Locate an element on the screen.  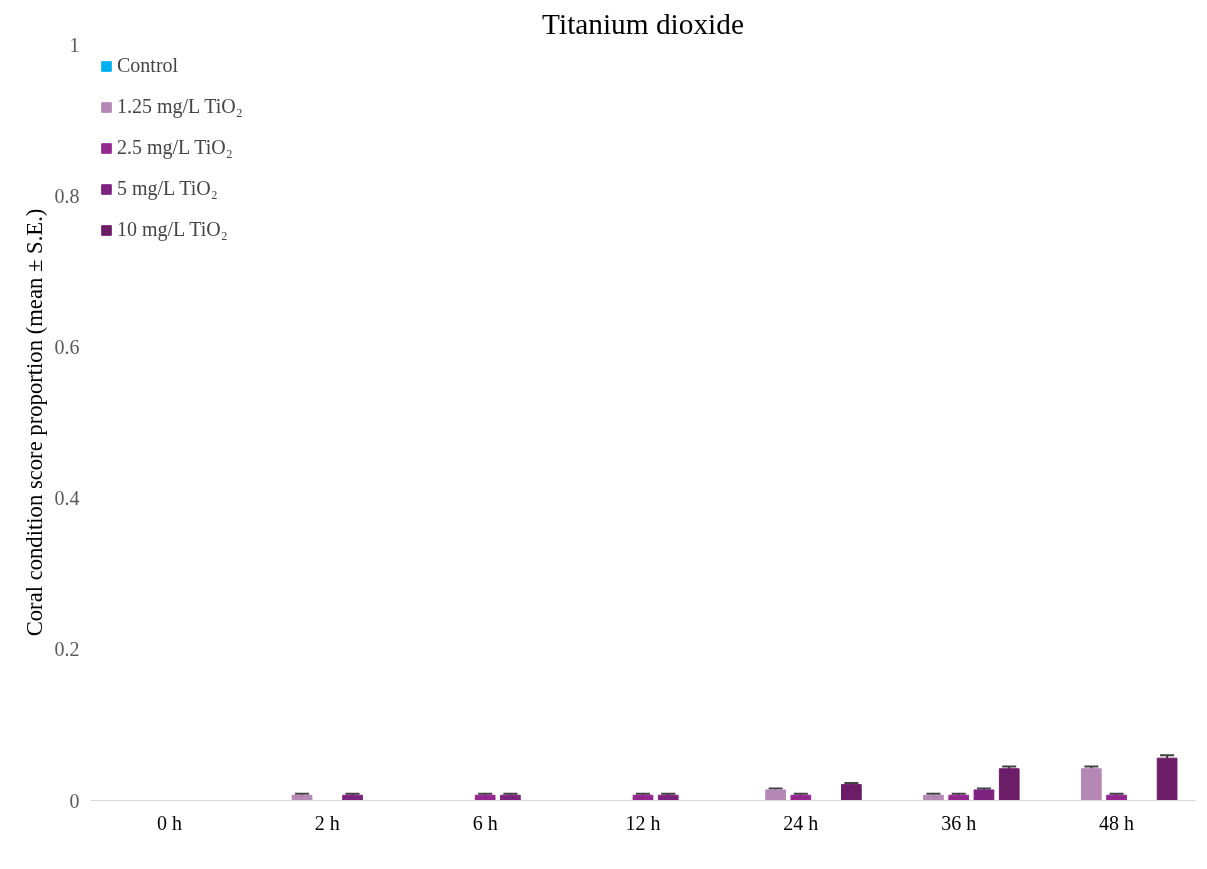
x-tick-label: 2 h is located at coordinates (327, 822).